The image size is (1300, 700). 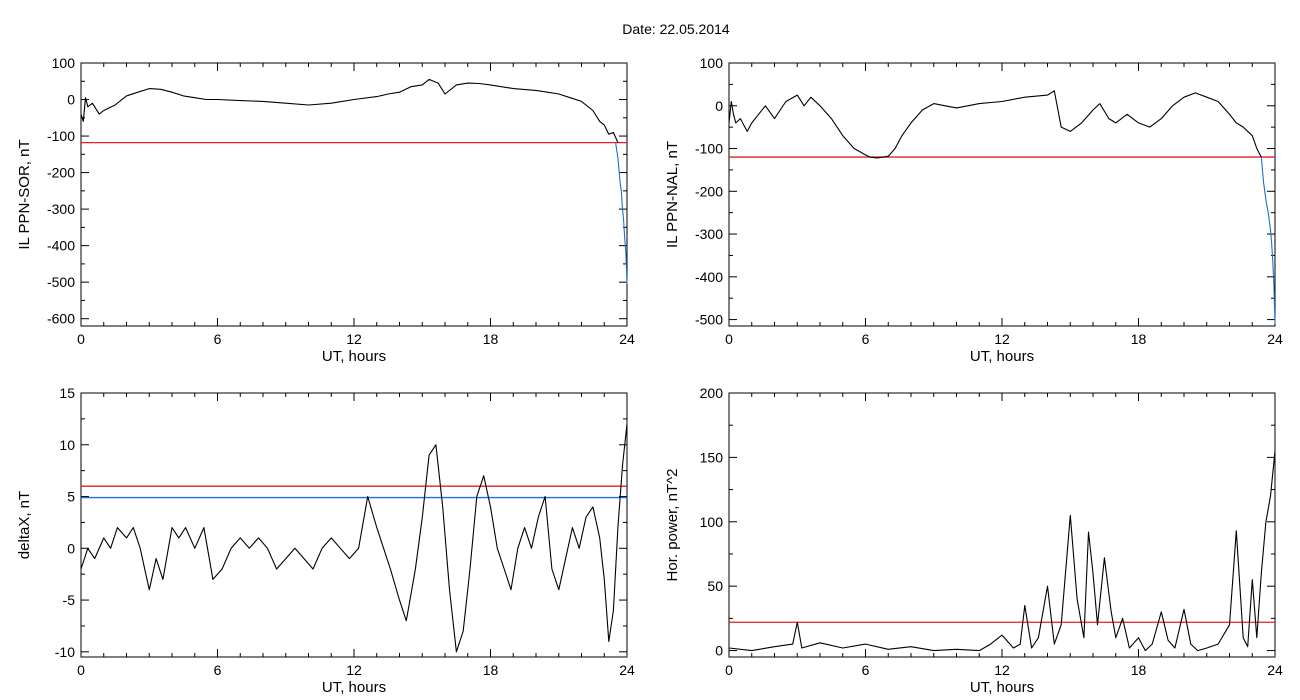 What do you see at coordinates (672, 194) in the screenshot?
I see `y-axis-label: IL PPN-NAL, nT` at bounding box center [672, 194].